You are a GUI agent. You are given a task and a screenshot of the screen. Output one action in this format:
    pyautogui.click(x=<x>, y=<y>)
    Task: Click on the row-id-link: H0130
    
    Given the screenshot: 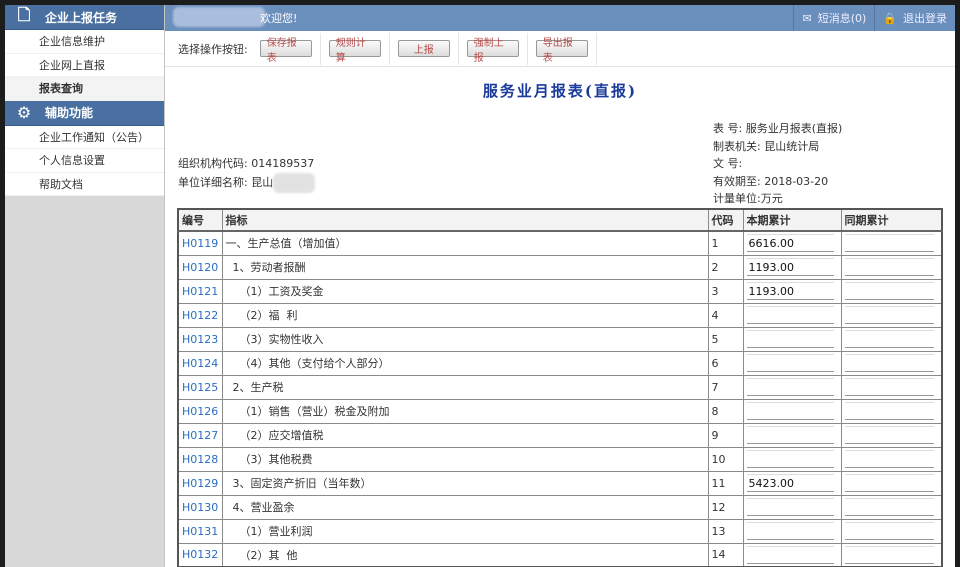 What is the action you would take?
    pyautogui.click(x=200, y=507)
    